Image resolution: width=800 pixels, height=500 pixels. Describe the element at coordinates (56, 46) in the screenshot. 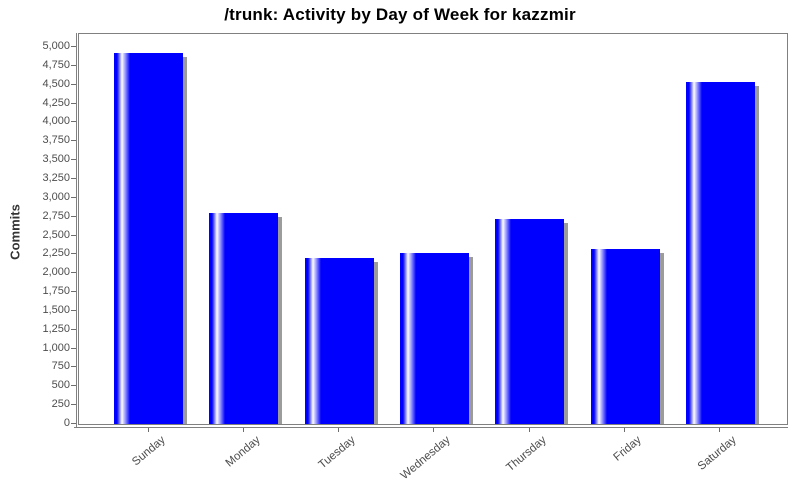

I see `y-tick-label-5000: 5,000` at that location.